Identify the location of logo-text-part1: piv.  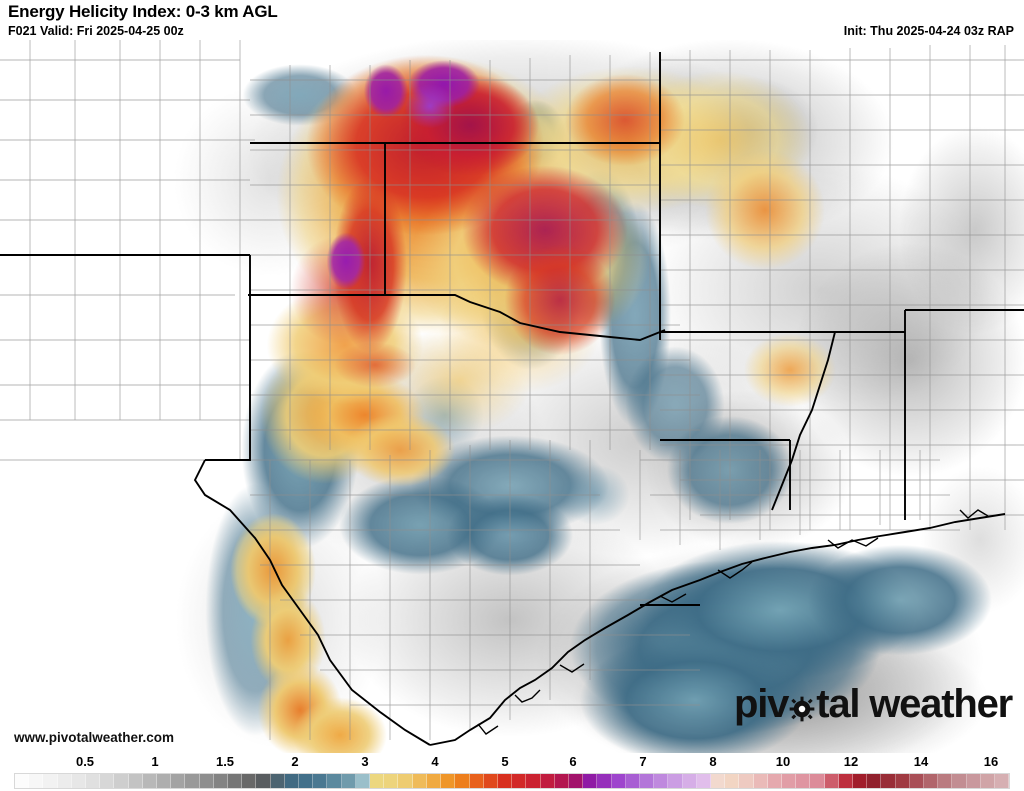
(761, 704).